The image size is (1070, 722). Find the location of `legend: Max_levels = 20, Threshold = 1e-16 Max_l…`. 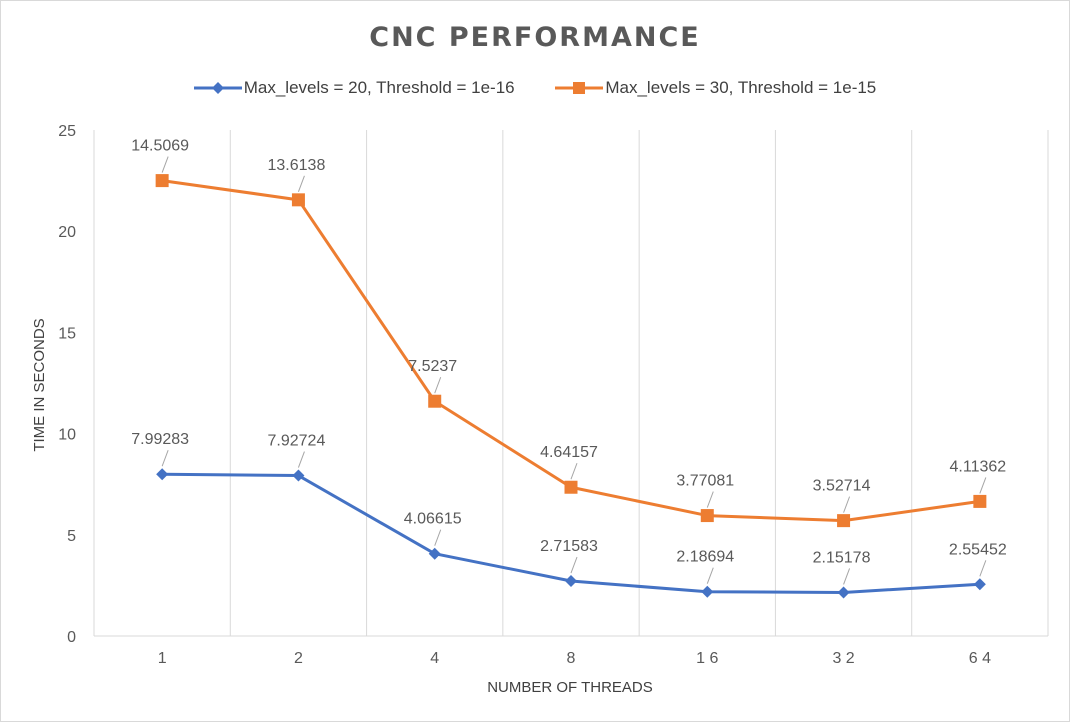

legend: Max_levels = 20, Threshold = 1e-16 Max_l… is located at coordinates (535, 89).